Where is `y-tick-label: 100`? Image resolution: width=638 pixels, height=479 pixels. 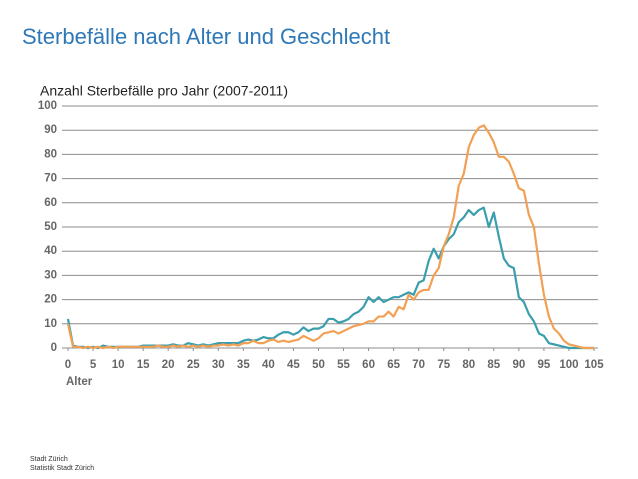
y-tick-label: 100 is located at coordinates (47, 106).